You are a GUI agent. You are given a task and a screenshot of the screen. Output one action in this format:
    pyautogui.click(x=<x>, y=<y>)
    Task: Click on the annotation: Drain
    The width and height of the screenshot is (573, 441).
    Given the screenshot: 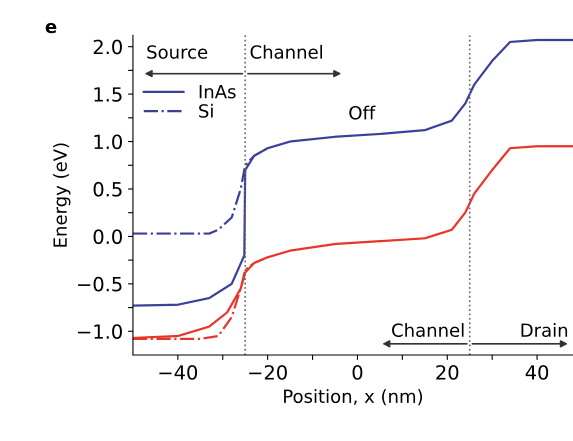 What is the action you would take?
    pyautogui.click(x=545, y=330)
    